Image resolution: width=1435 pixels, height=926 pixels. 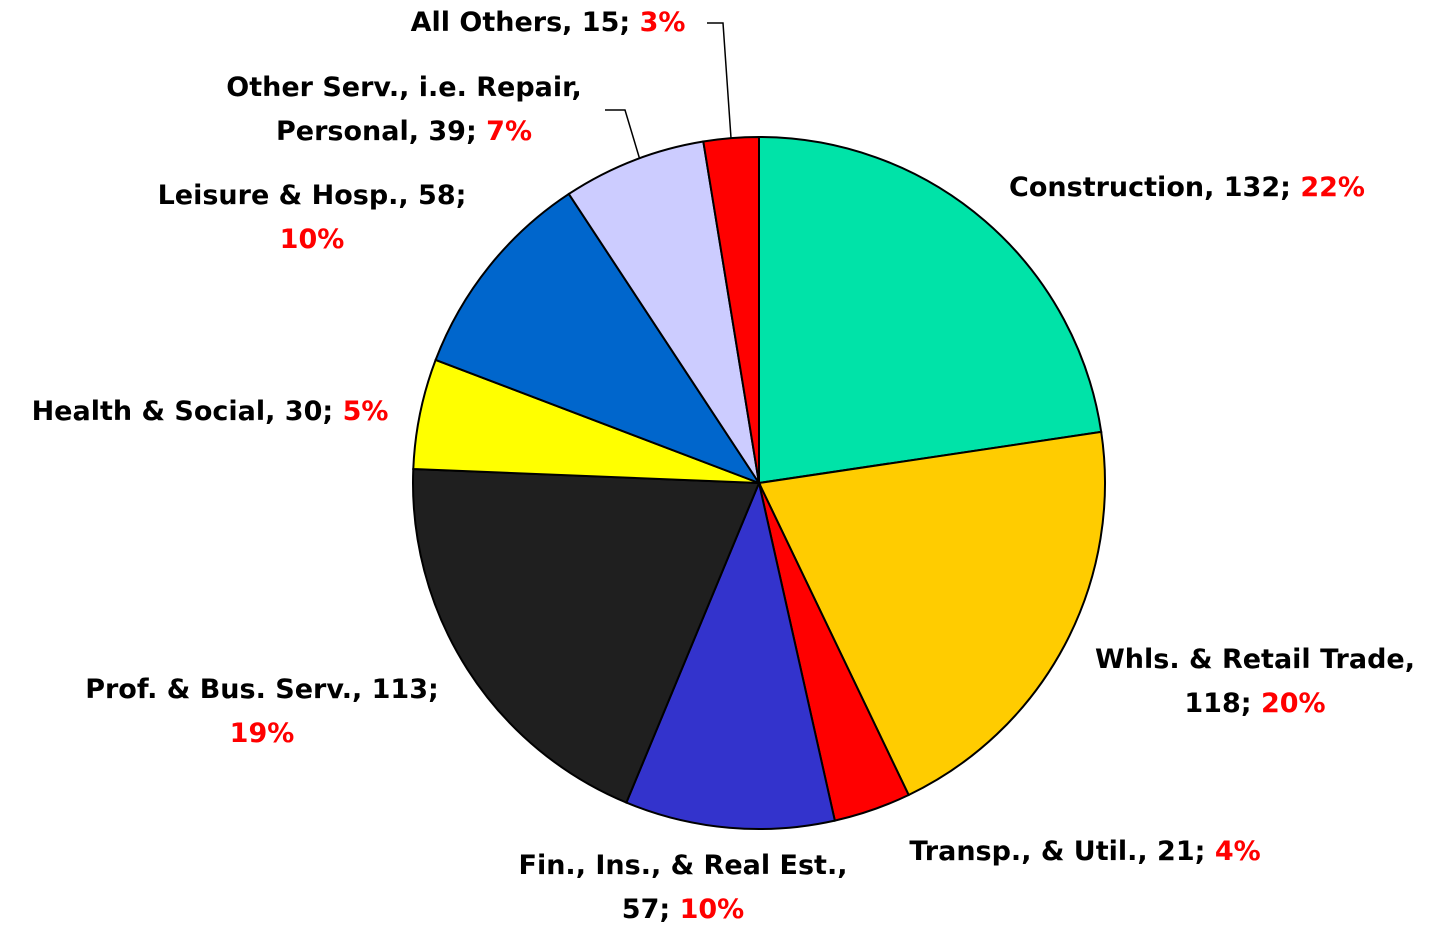 What do you see at coordinates (366, 411) in the screenshot?
I see `percent-label: 5%` at bounding box center [366, 411].